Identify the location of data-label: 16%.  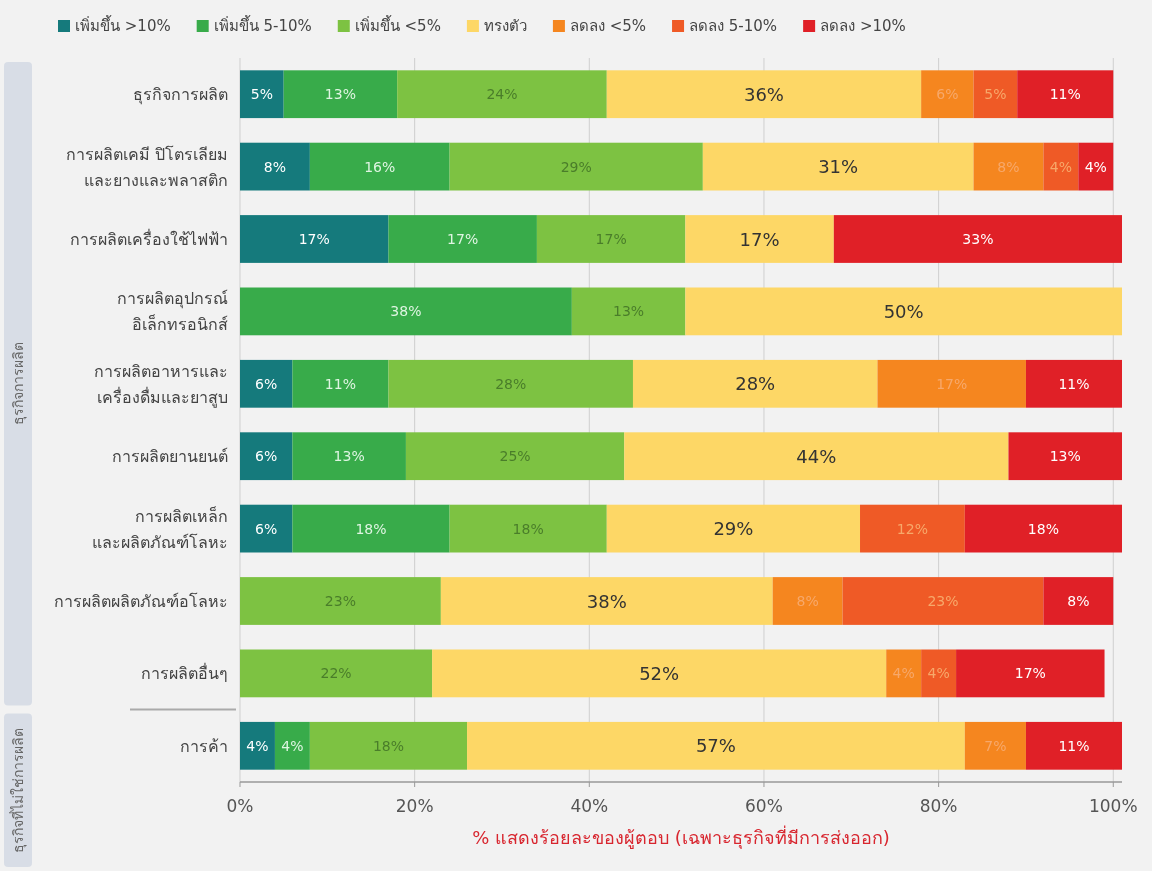
(380, 166).